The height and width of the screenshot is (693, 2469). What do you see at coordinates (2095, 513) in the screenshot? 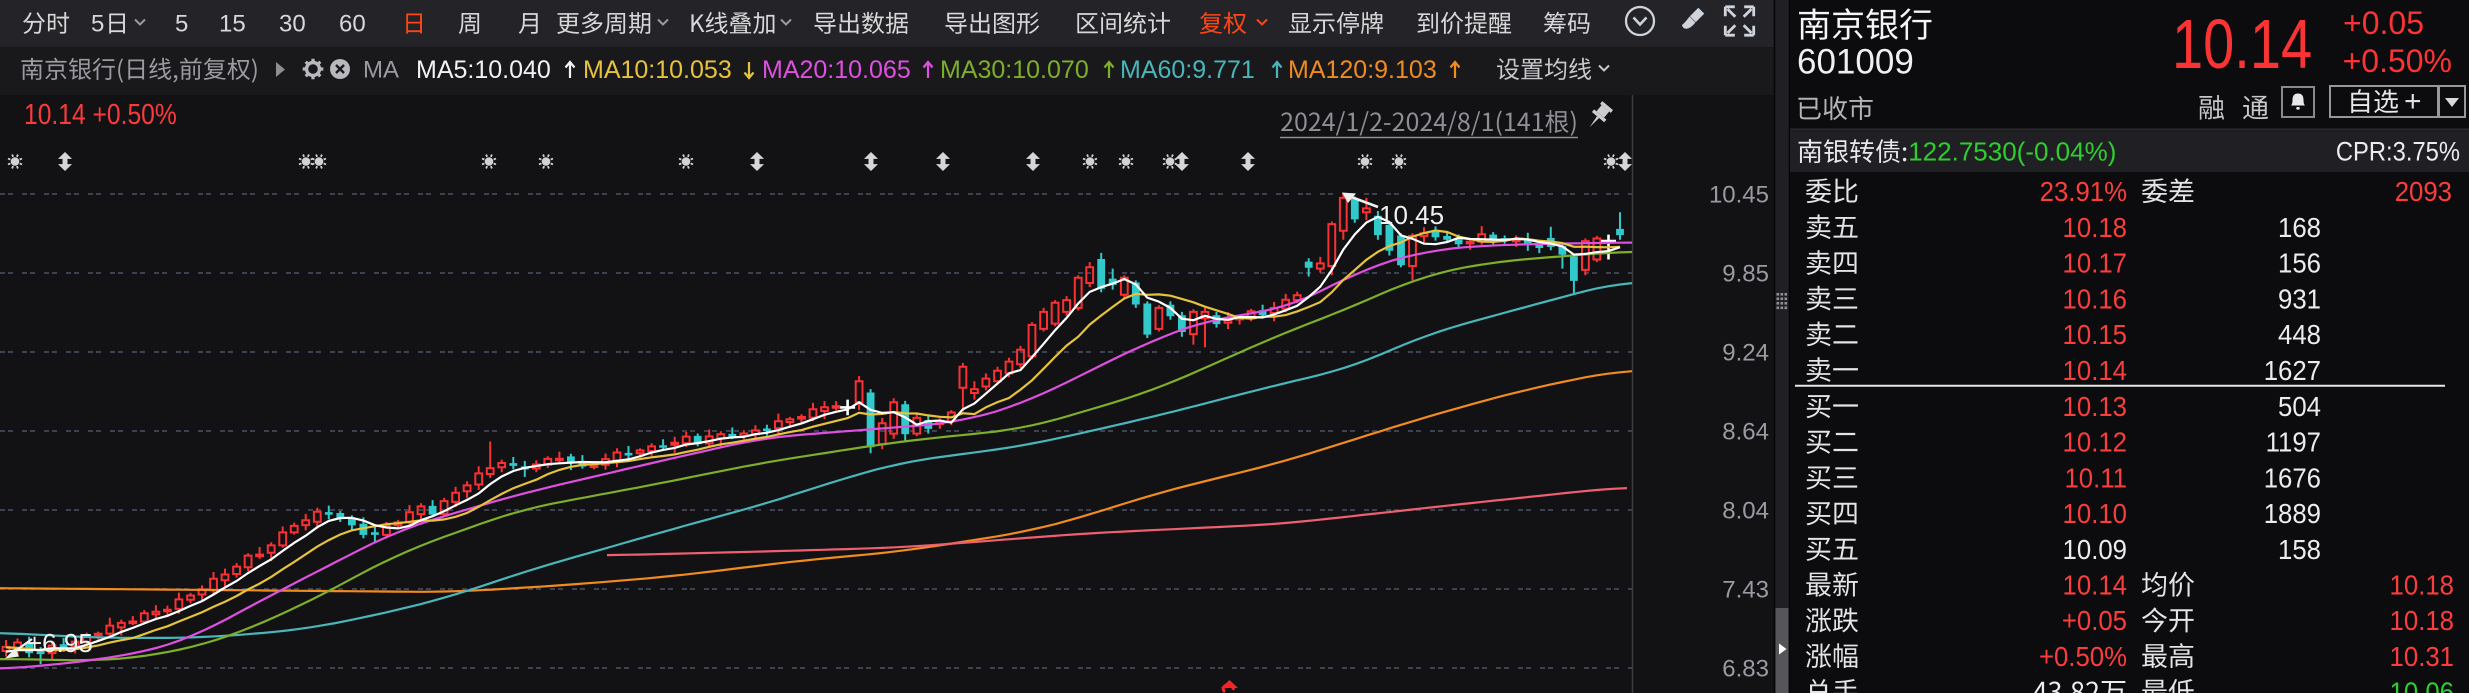
I see `svg-text: 10.10` at bounding box center [2095, 513].